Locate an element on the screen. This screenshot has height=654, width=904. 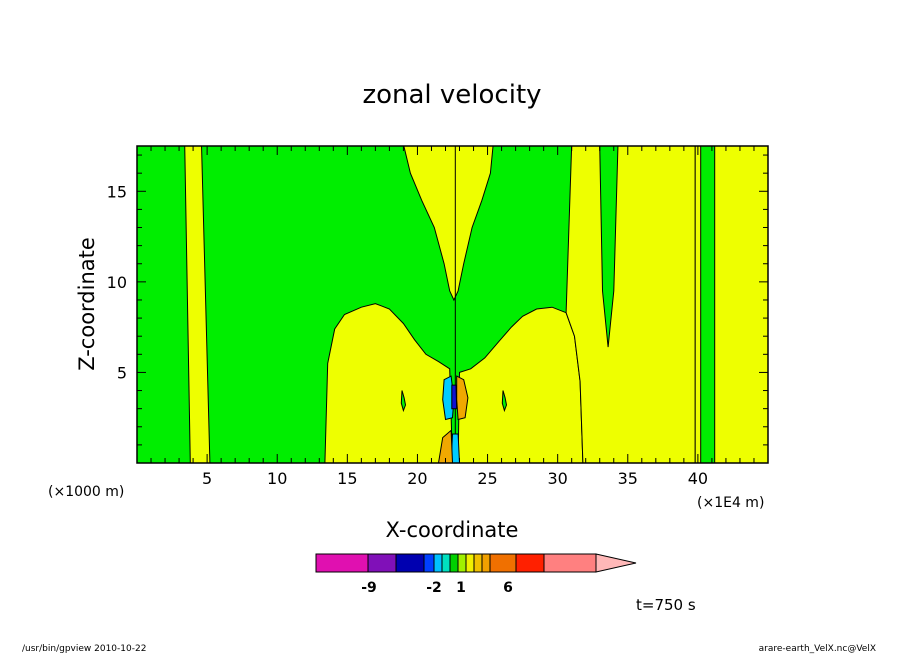
contour-lower-left is located at coordinates (741, 304).